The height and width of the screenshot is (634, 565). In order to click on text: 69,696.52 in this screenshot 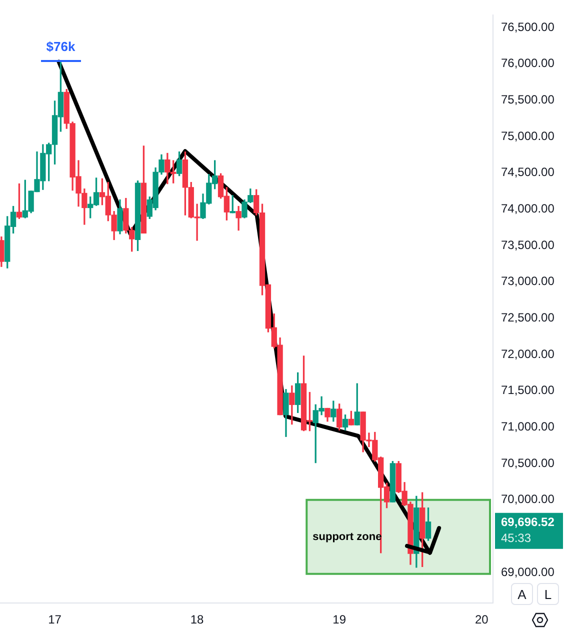, I will do `click(528, 522)`.